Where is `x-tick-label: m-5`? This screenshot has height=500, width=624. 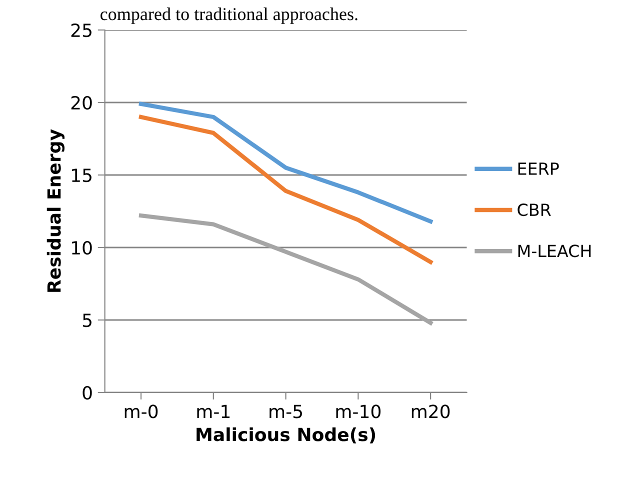
x-tick-label: m-5 is located at coordinates (286, 411).